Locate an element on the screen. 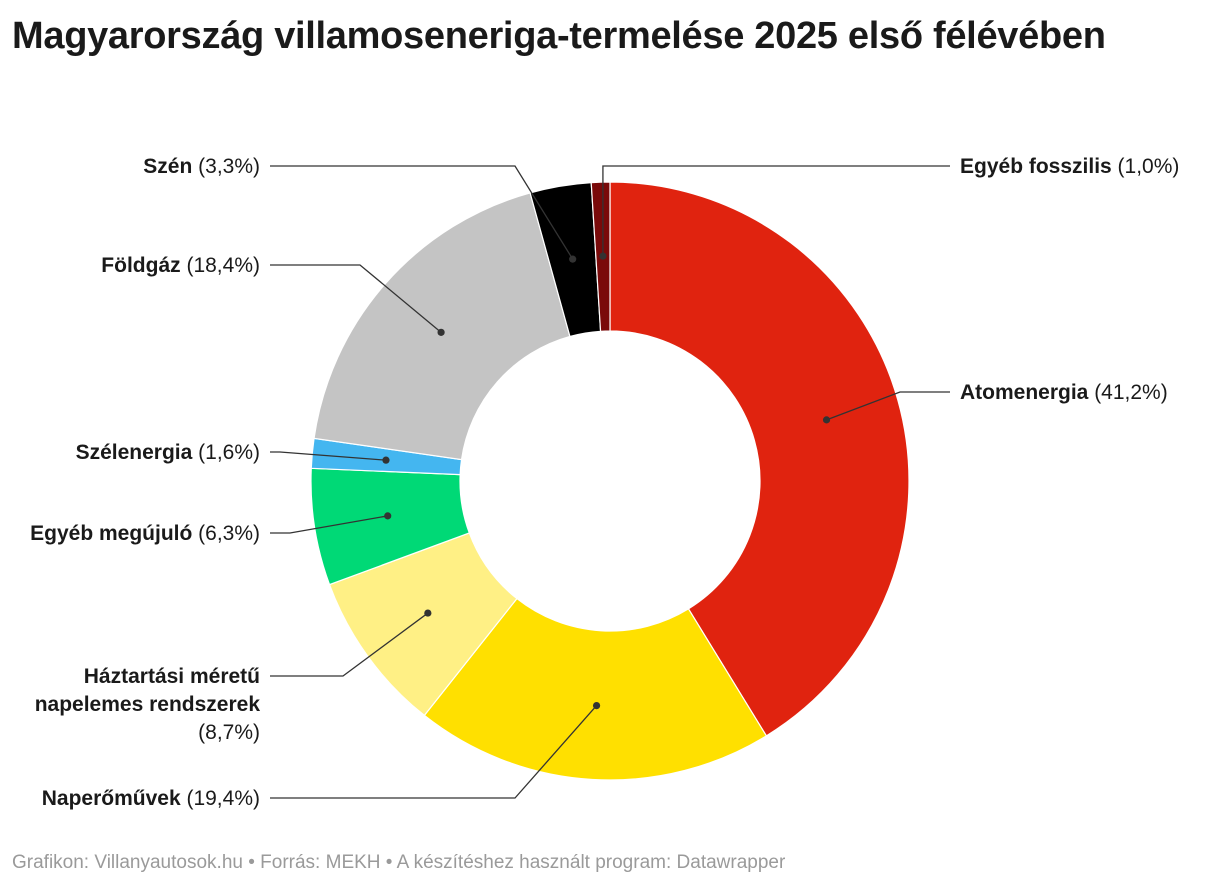 This screenshot has width=1220, height=888. label-name: Atomenergia is located at coordinates (1024, 392).